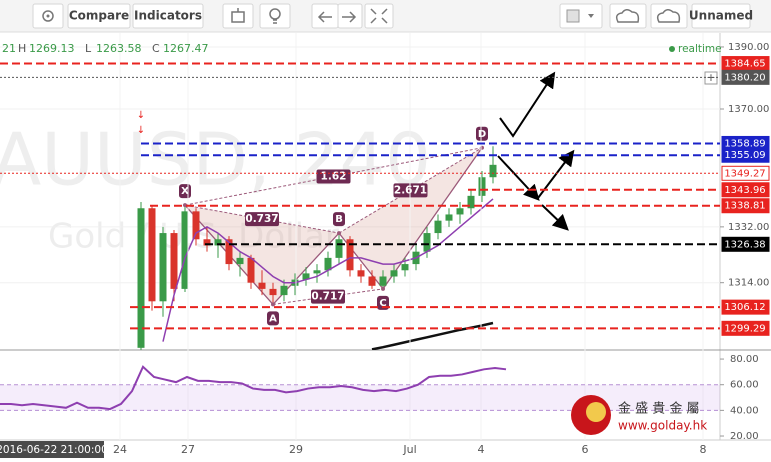  What do you see at coordinates (253, 388) in the screenshot?
I see `indicator-line` at bounding box center [253, 388].